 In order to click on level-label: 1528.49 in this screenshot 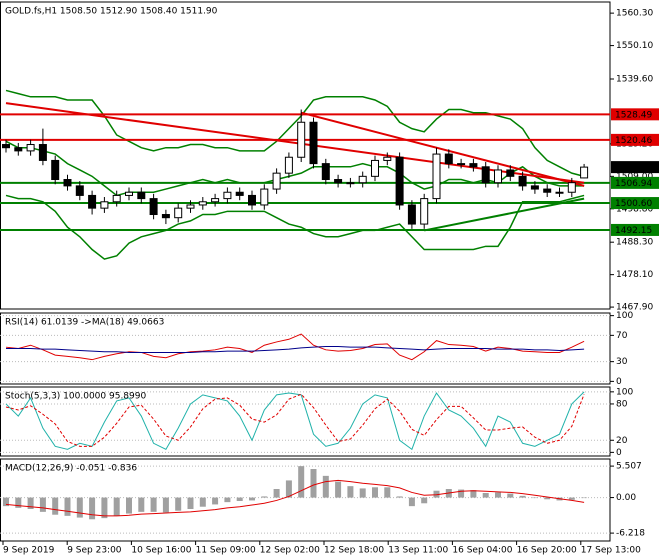, I will do `click(633, 115)`.